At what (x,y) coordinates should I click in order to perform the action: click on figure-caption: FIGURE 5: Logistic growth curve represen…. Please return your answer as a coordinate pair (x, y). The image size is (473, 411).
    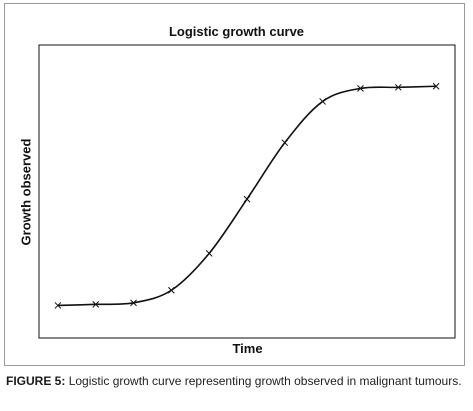
    Looking at the image, I should click on (237, 381).